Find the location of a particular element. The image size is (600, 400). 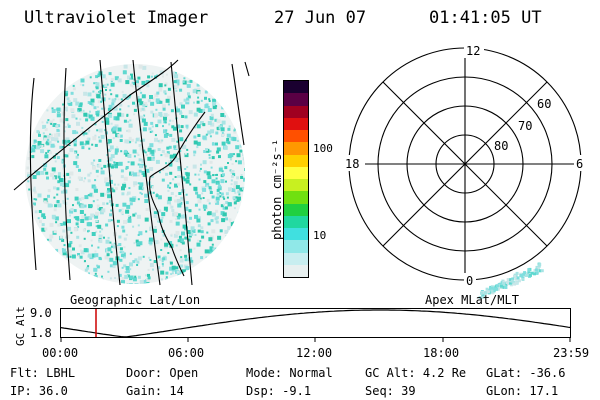

mlt-label-6: 6 is located at coordinates (579, 164).